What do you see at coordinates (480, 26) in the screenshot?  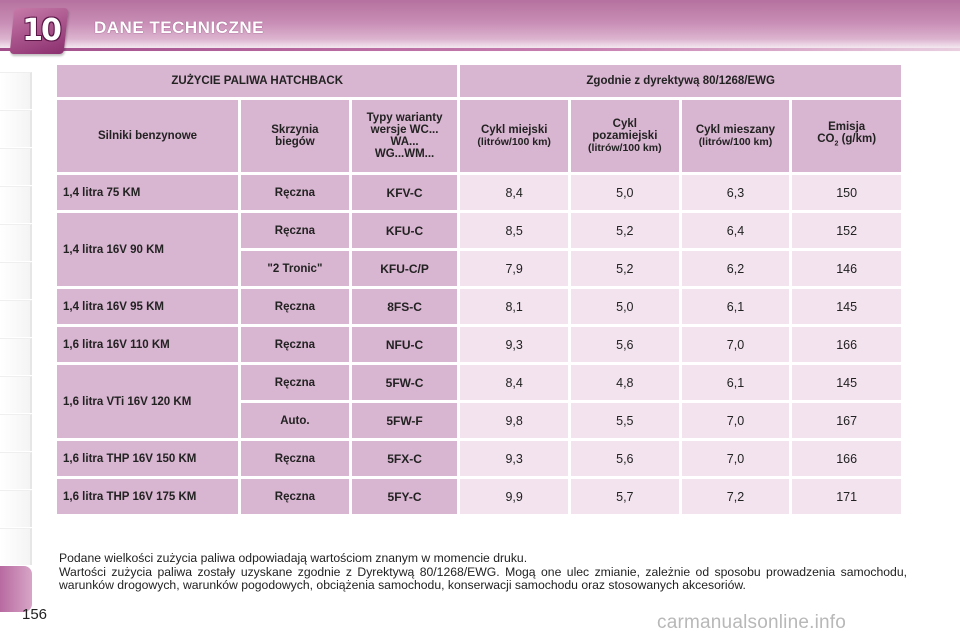 I see `header-band` at bounding box center [480, 26].